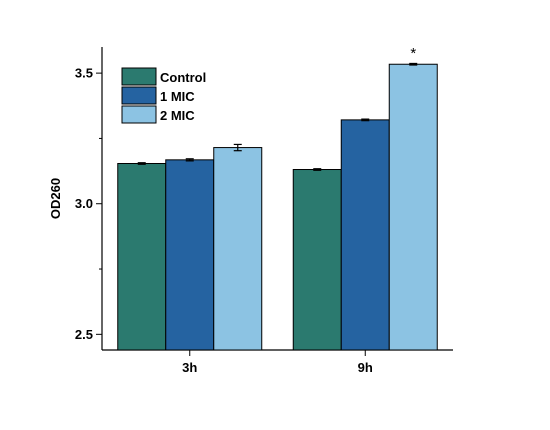  What do you see at coordinates (84, 203) in the screenshot?
I see `y-tick-label: 3.0` at bounding box center [84, 203].